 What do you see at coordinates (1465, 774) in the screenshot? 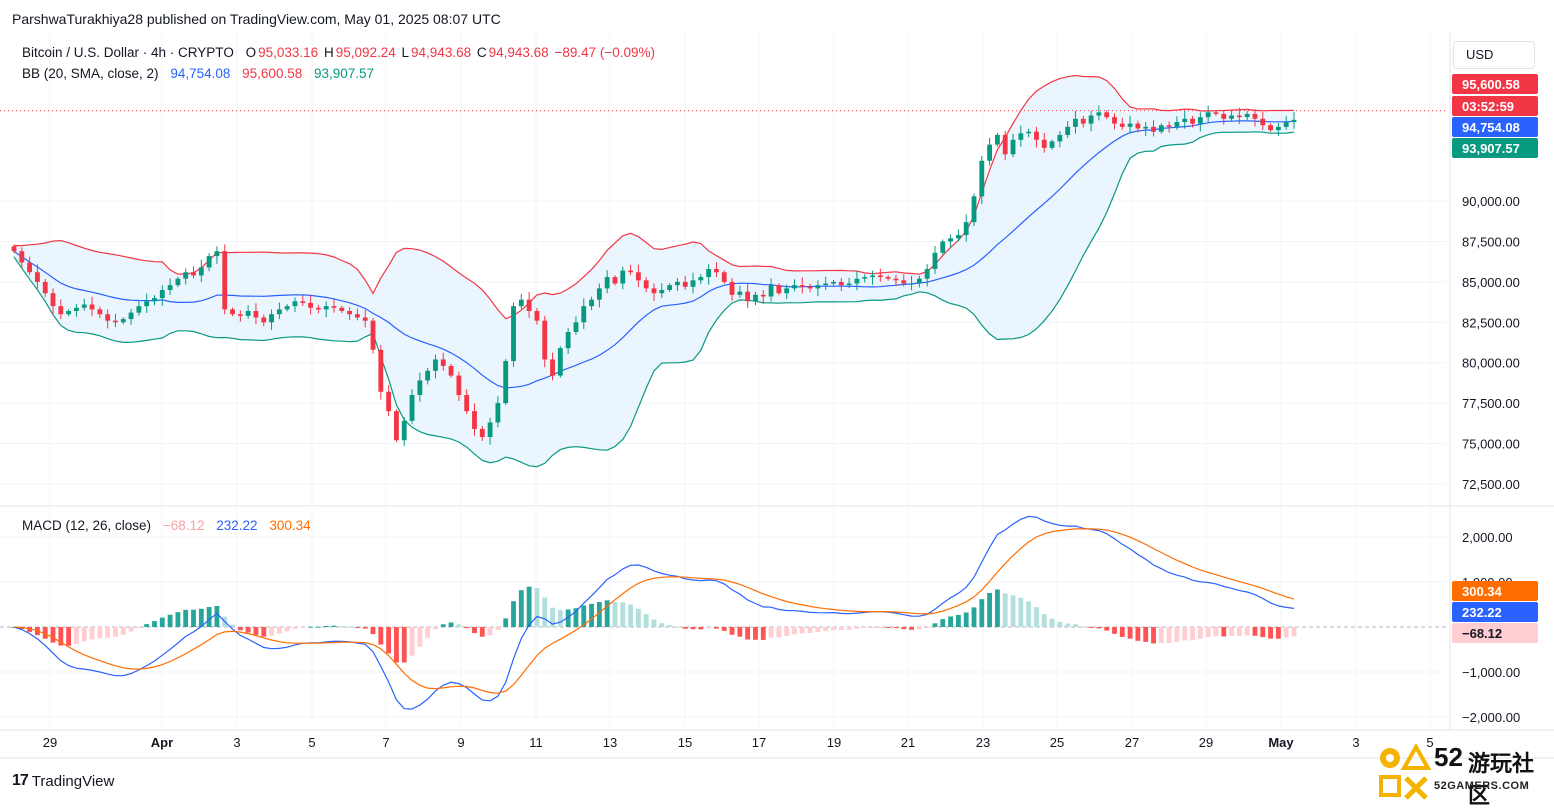
I see `site-watermark: 52 游玩社区 52GAMERS.COM` at bounding box center [1465, 774].